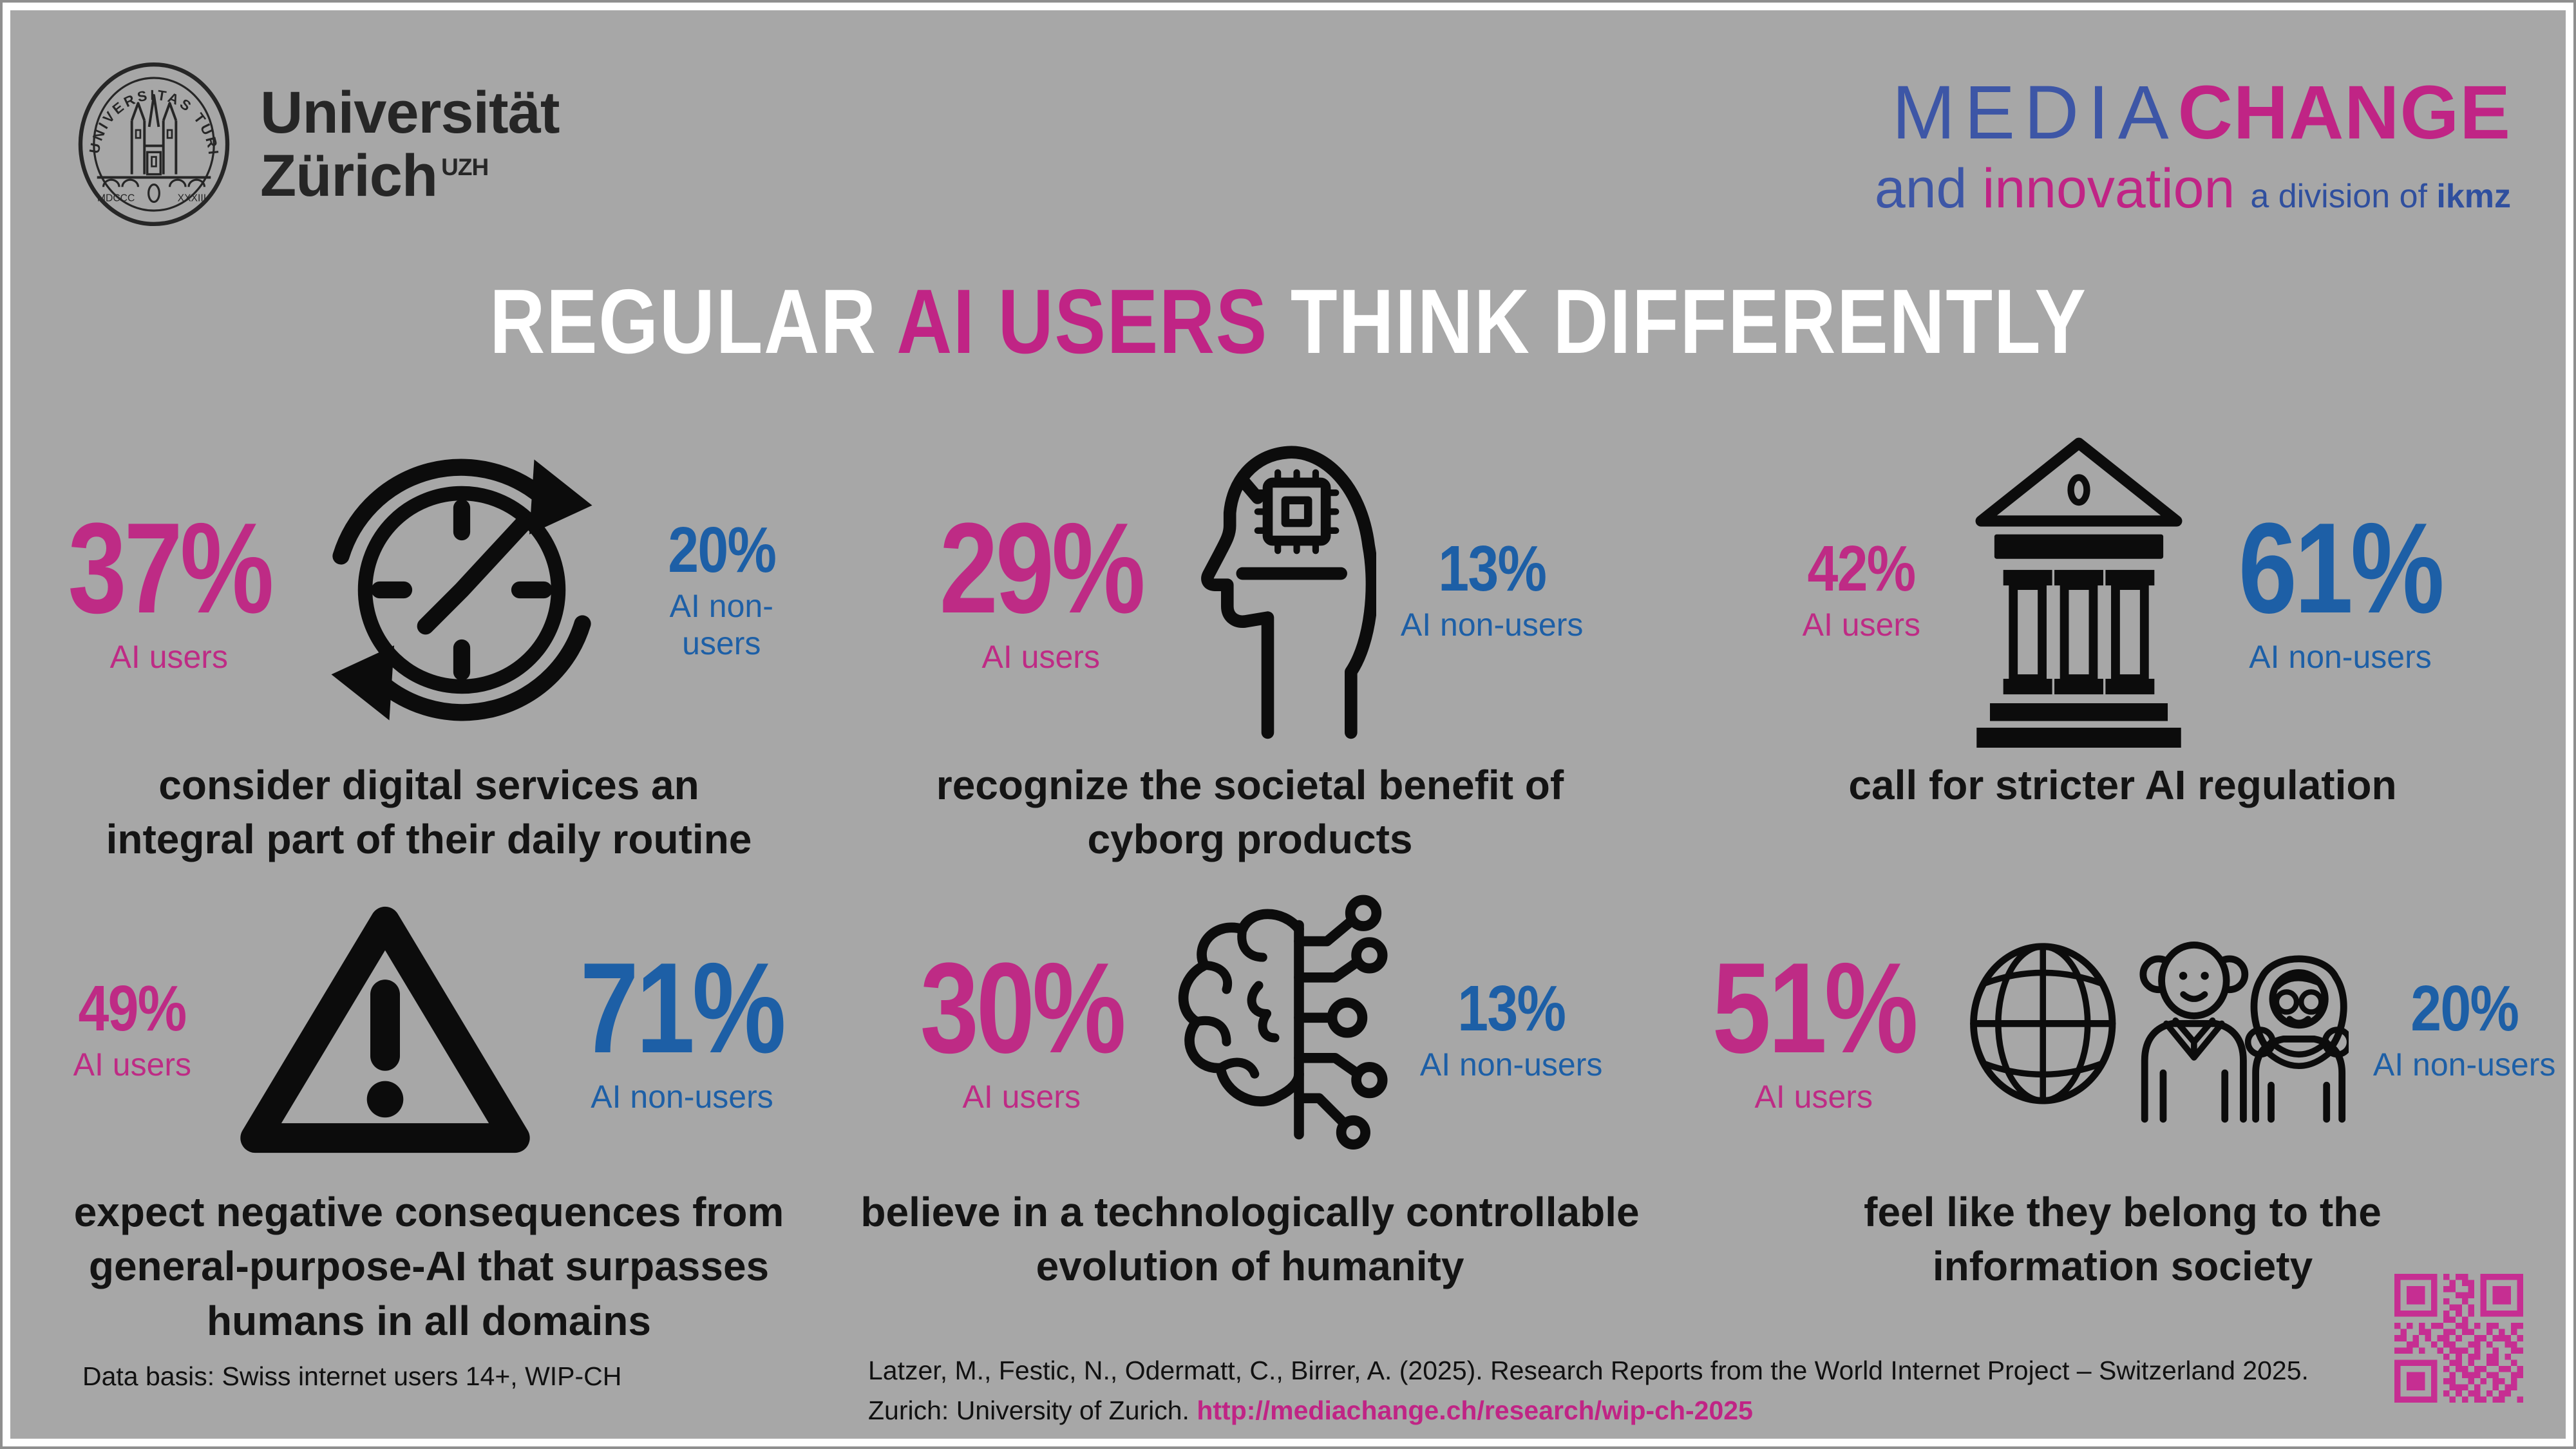 The width and height of the screenshot is (2576, 1449). Describe the element at coordinates (692, 321) in the screenshot. I see `title-part1: REGULAR` at that location.